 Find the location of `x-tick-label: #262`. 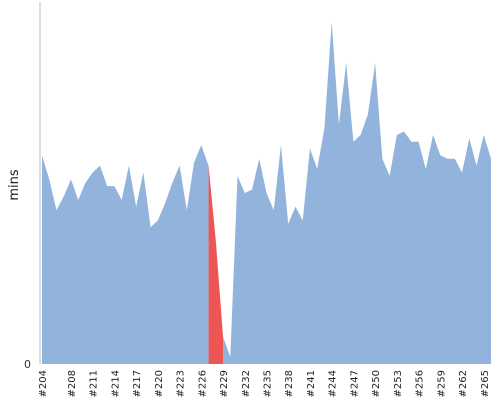

x-tick-label: #262 is located at coordinates (463, 383).